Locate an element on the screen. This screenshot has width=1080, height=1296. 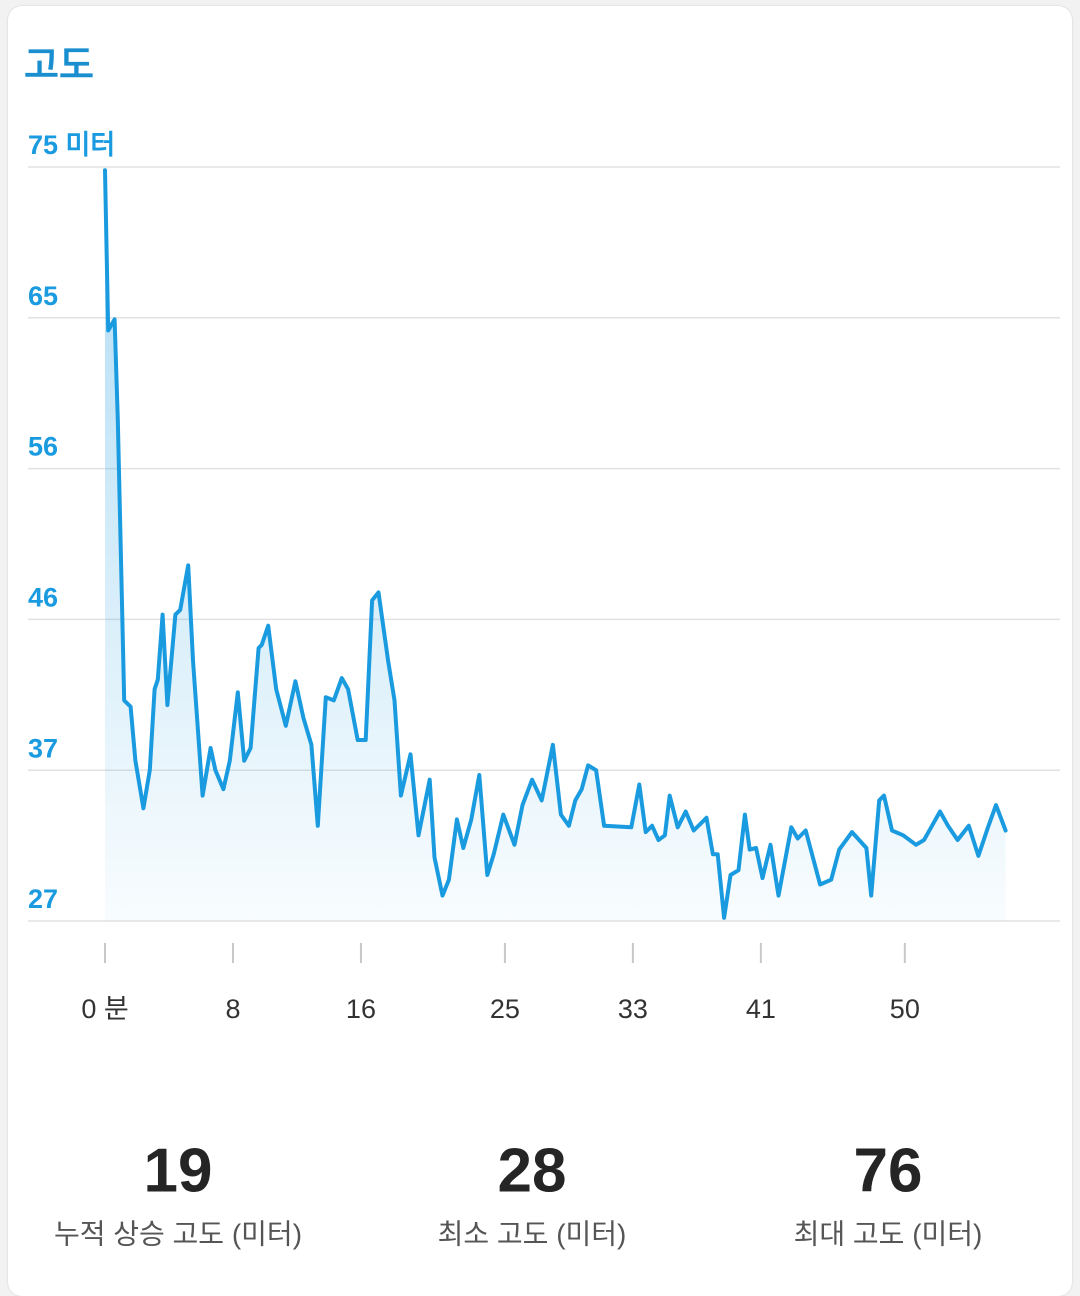
stat-label: 최소 고도 (미터) is located at coordinates (532, 1233).